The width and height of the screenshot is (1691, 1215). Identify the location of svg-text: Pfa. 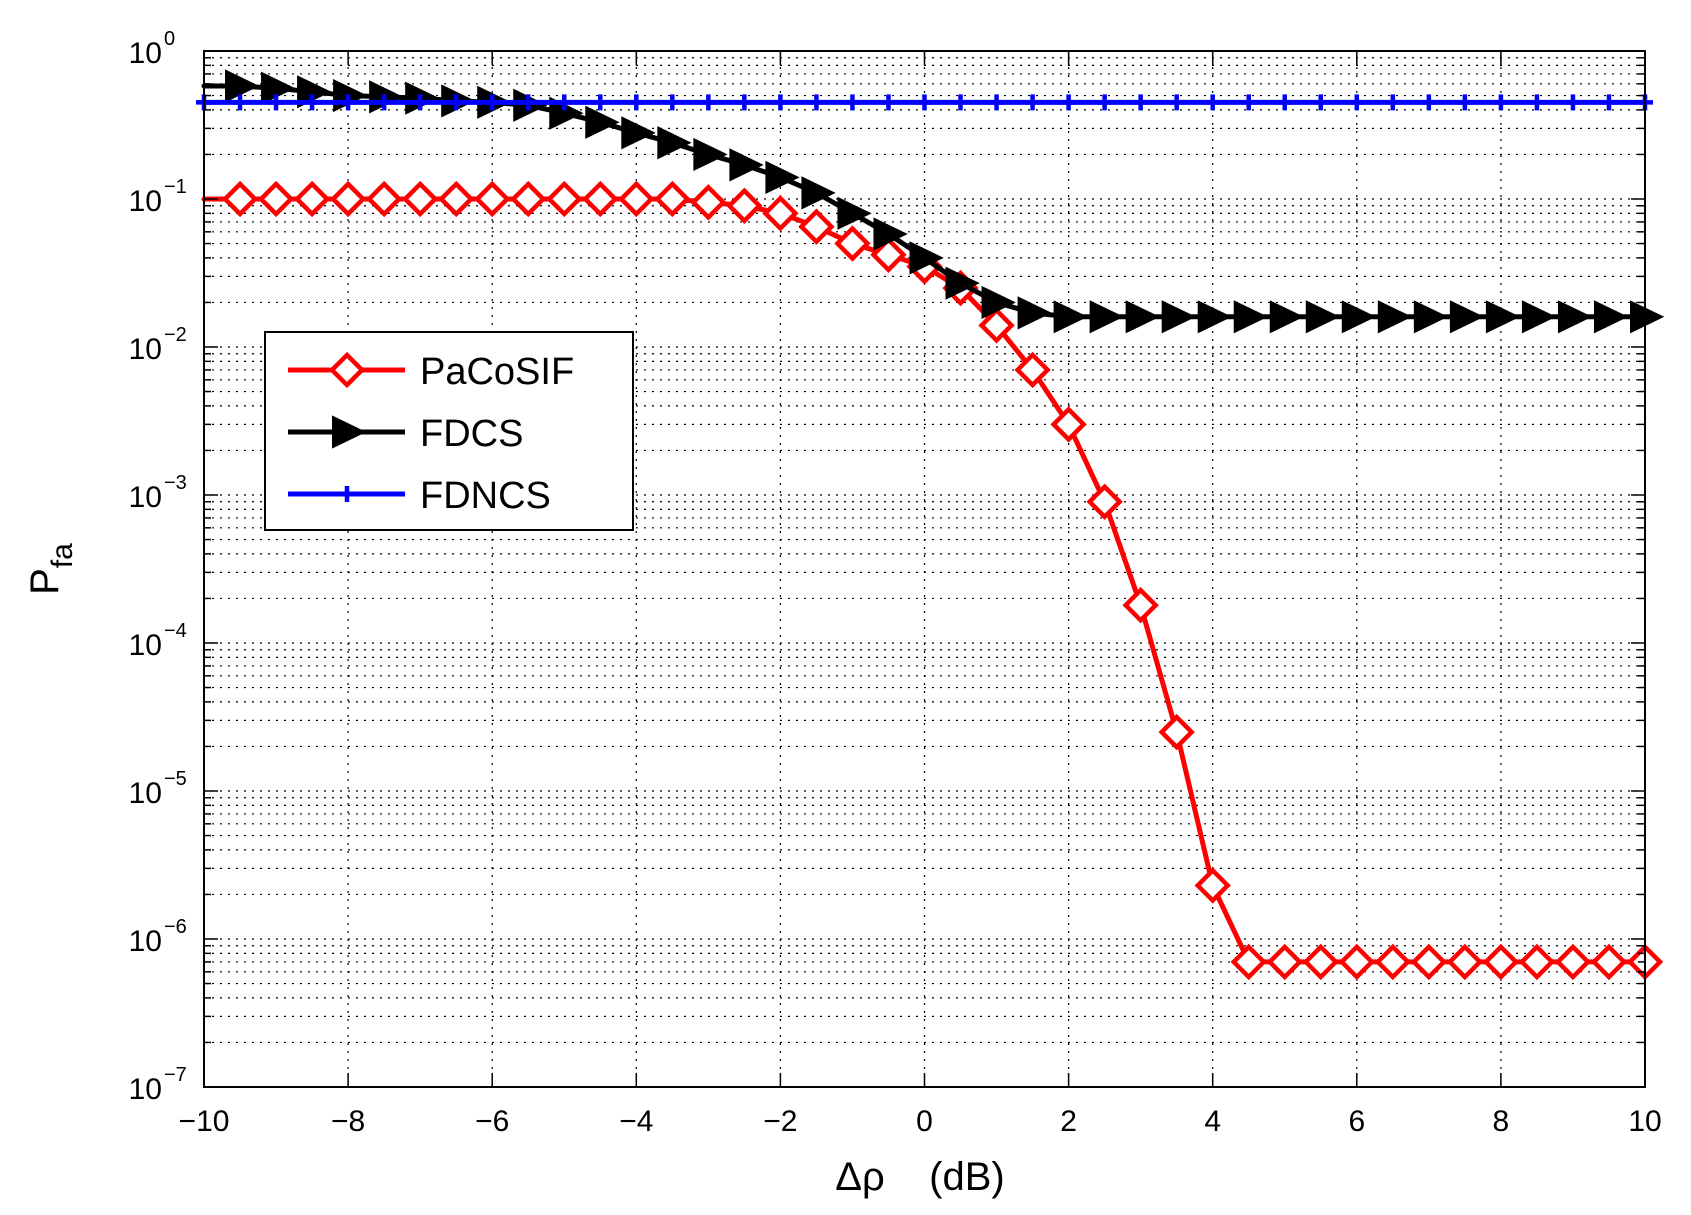
(51, 569).